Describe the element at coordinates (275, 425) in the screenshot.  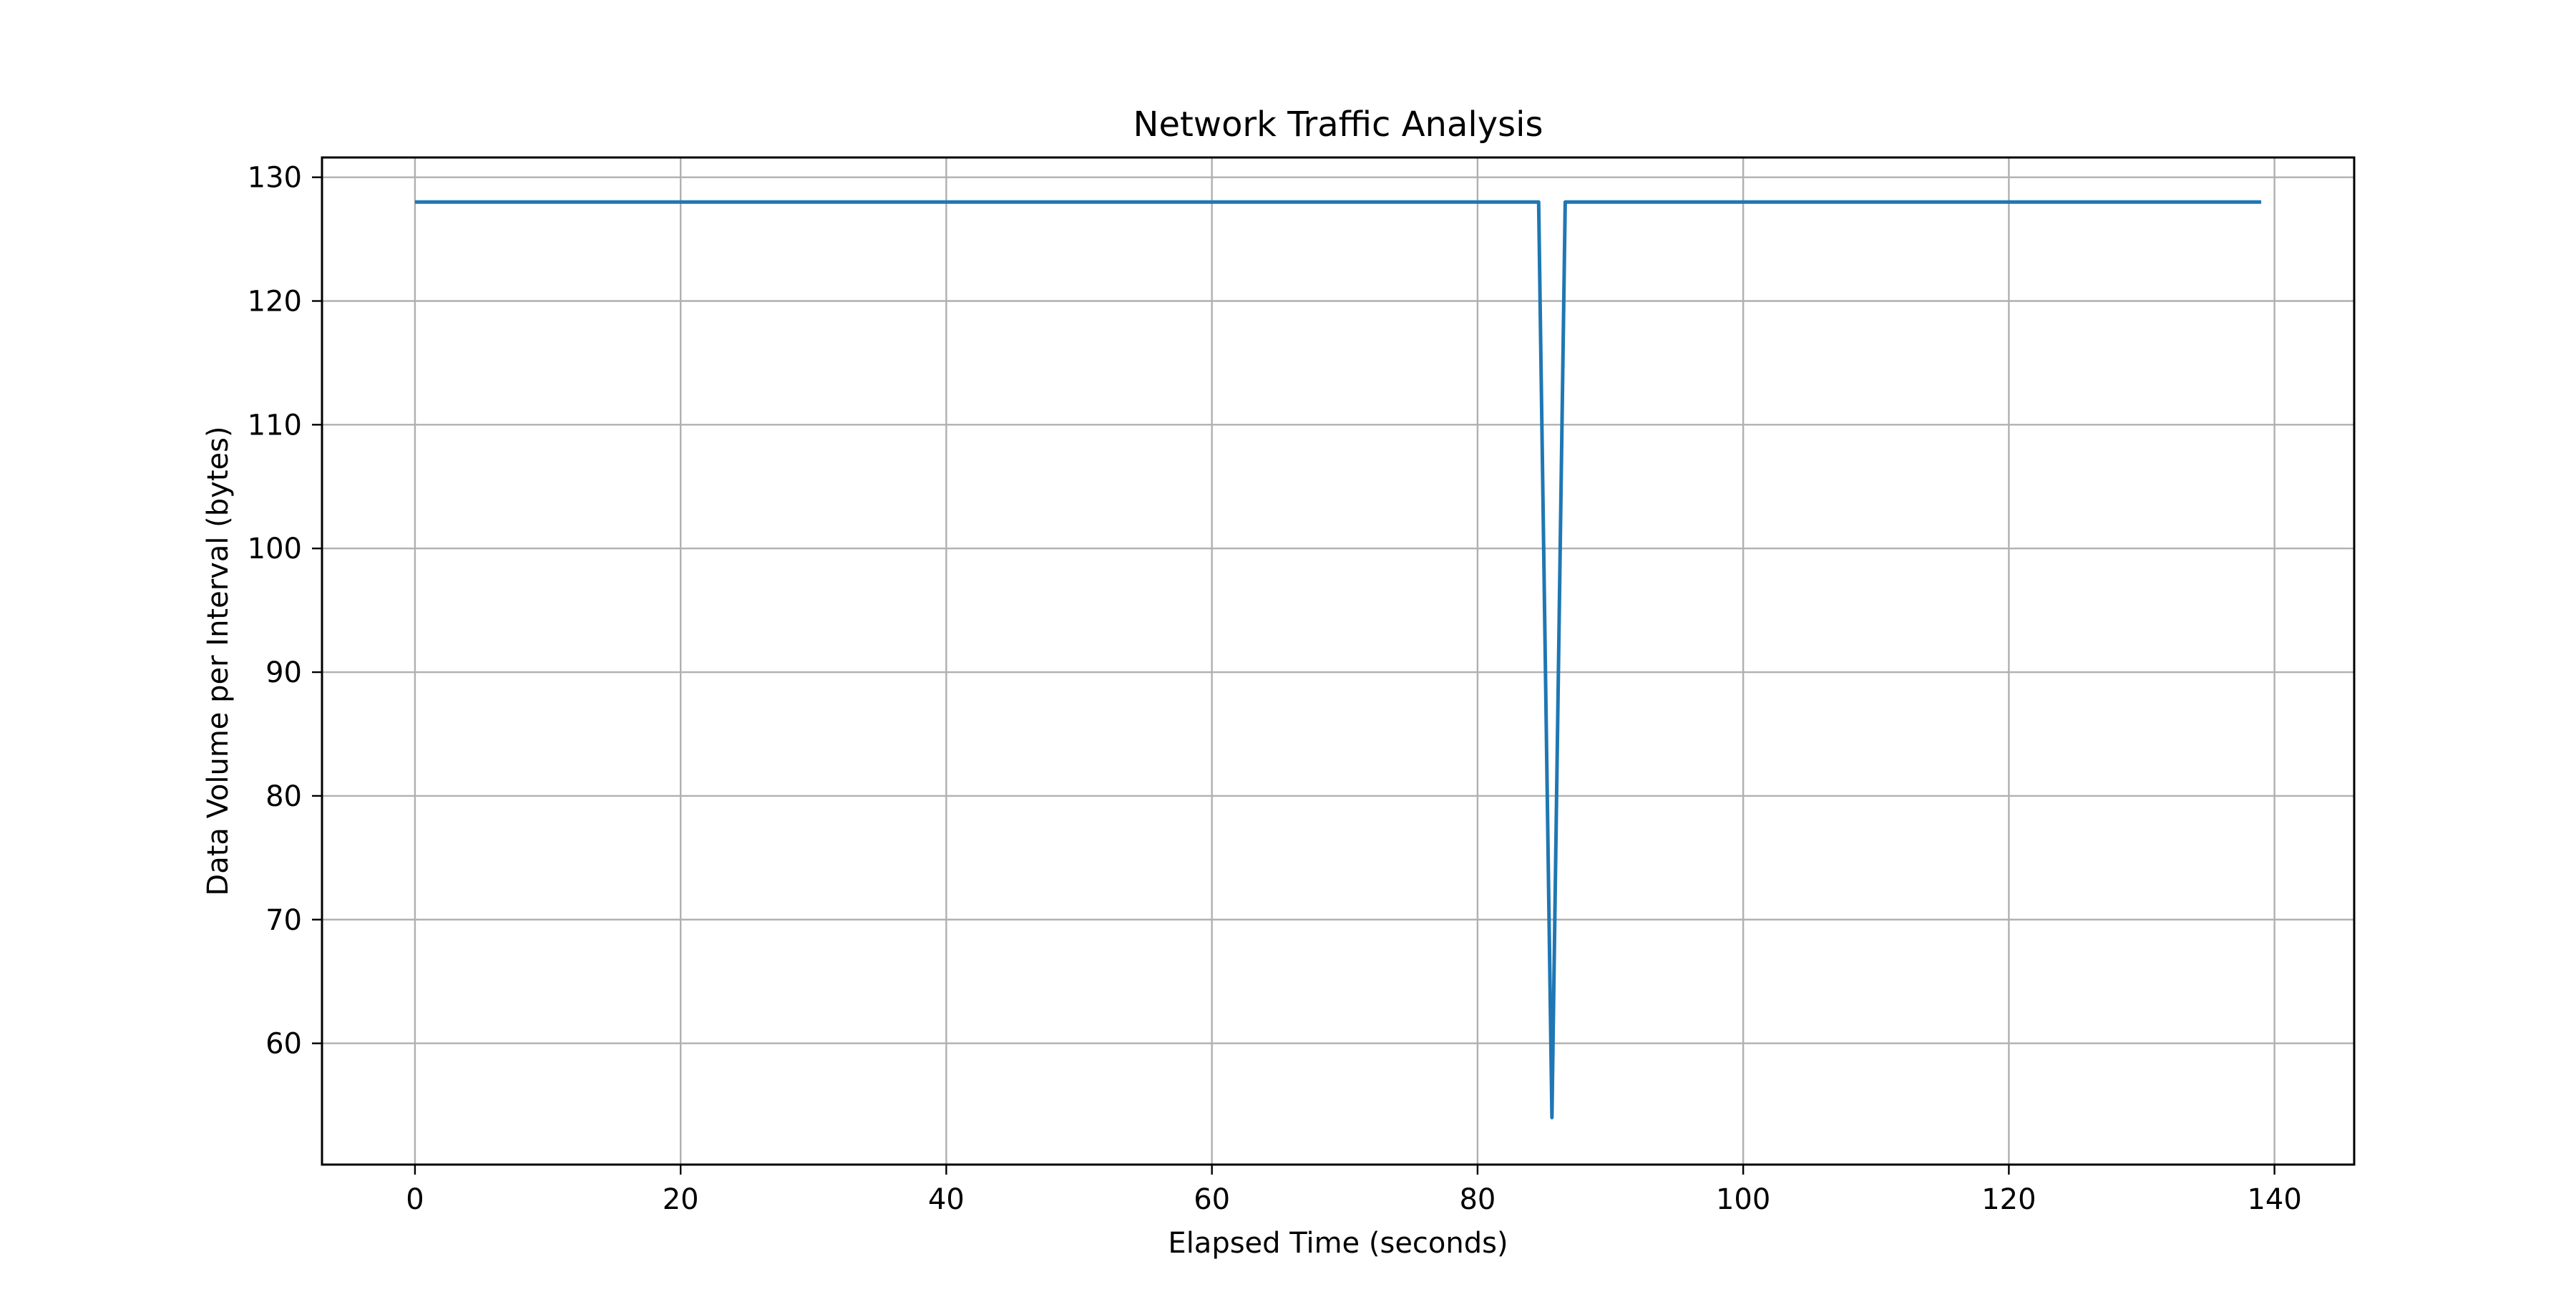
I see `y-tick-label: 110` at that location.